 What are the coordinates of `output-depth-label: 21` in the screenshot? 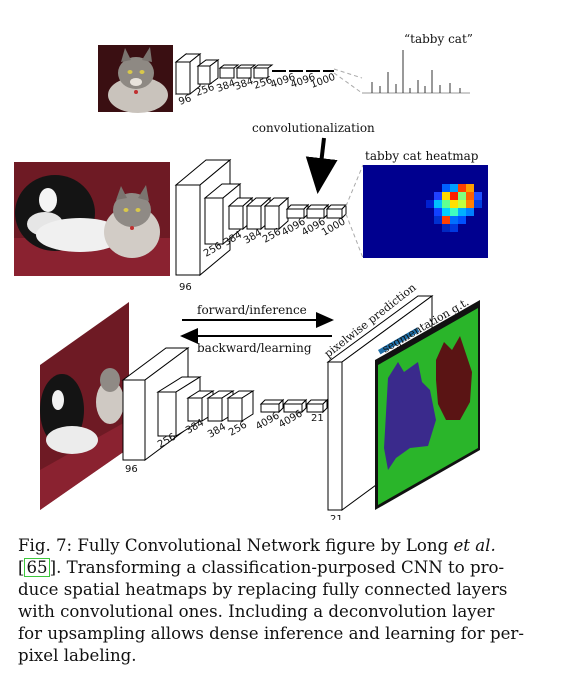 It's located at (336, 517).